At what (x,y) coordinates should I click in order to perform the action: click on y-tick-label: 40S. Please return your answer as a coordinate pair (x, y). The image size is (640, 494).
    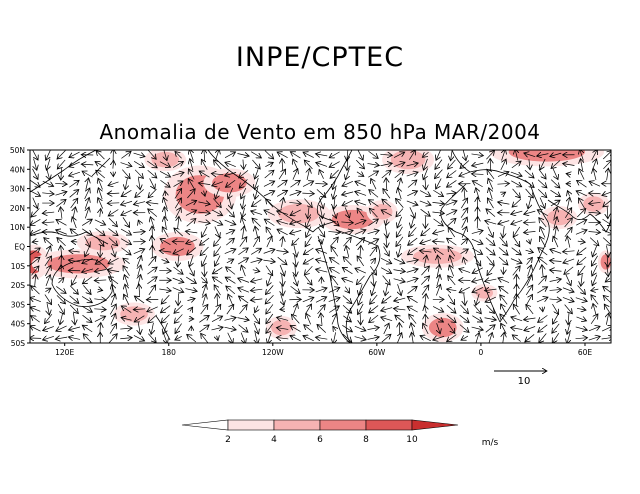
    Looking at the image, I should click on (18, 324).